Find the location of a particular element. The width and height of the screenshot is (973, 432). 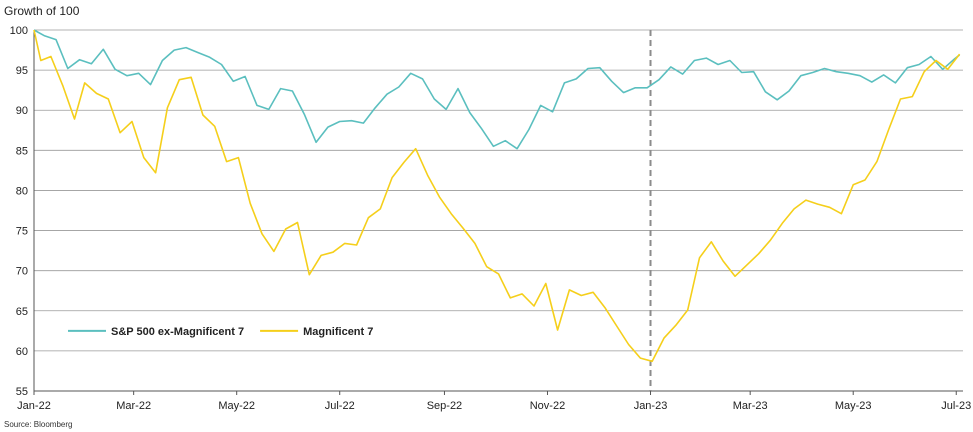

x-tick-label-Mar-23: Mar-23 is located at coordinates (750, 406).